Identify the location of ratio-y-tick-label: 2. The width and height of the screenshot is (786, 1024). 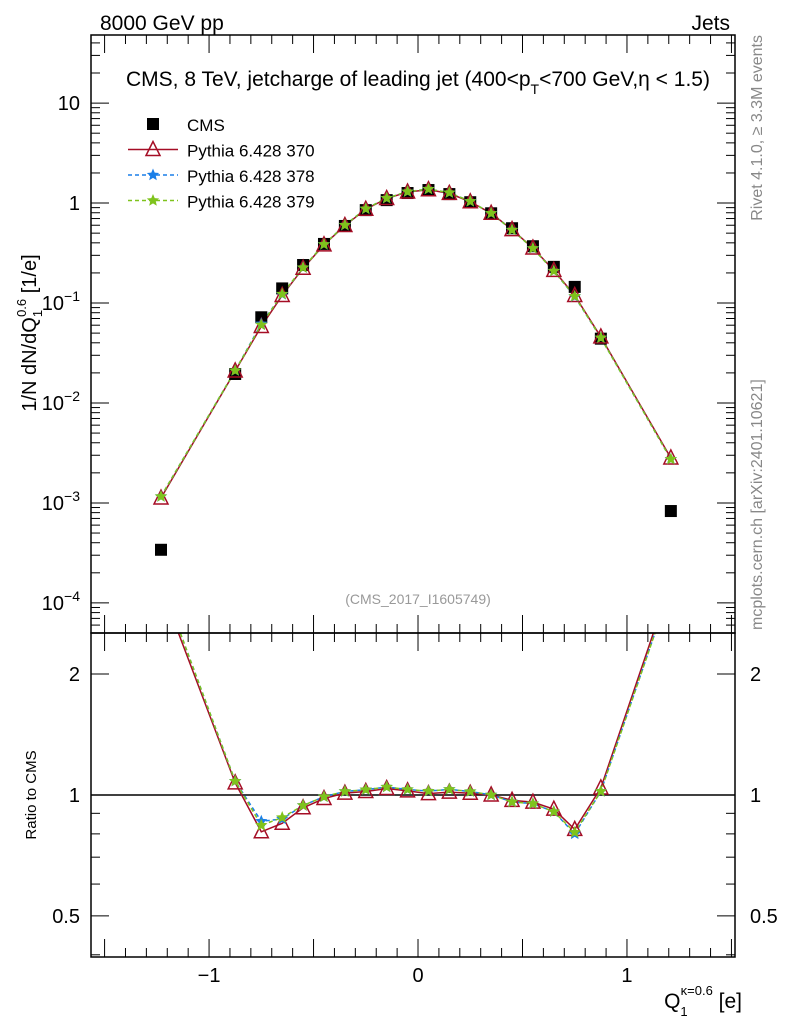
(74, 675).